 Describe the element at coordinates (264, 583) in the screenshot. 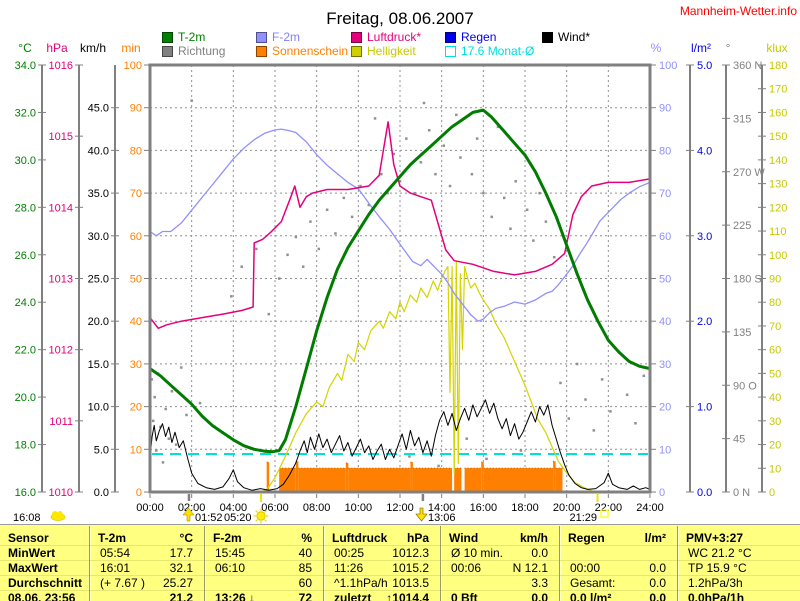

I see `table-row: 60` at that location.